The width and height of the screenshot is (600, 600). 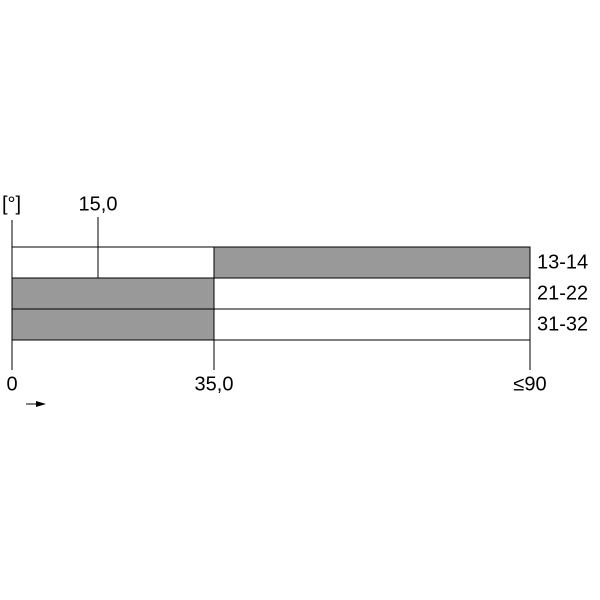 What do you see at coordinates (529, 384) in the screenshot?
I see `marker-label: ≤90` at bounding box center [529, 384].